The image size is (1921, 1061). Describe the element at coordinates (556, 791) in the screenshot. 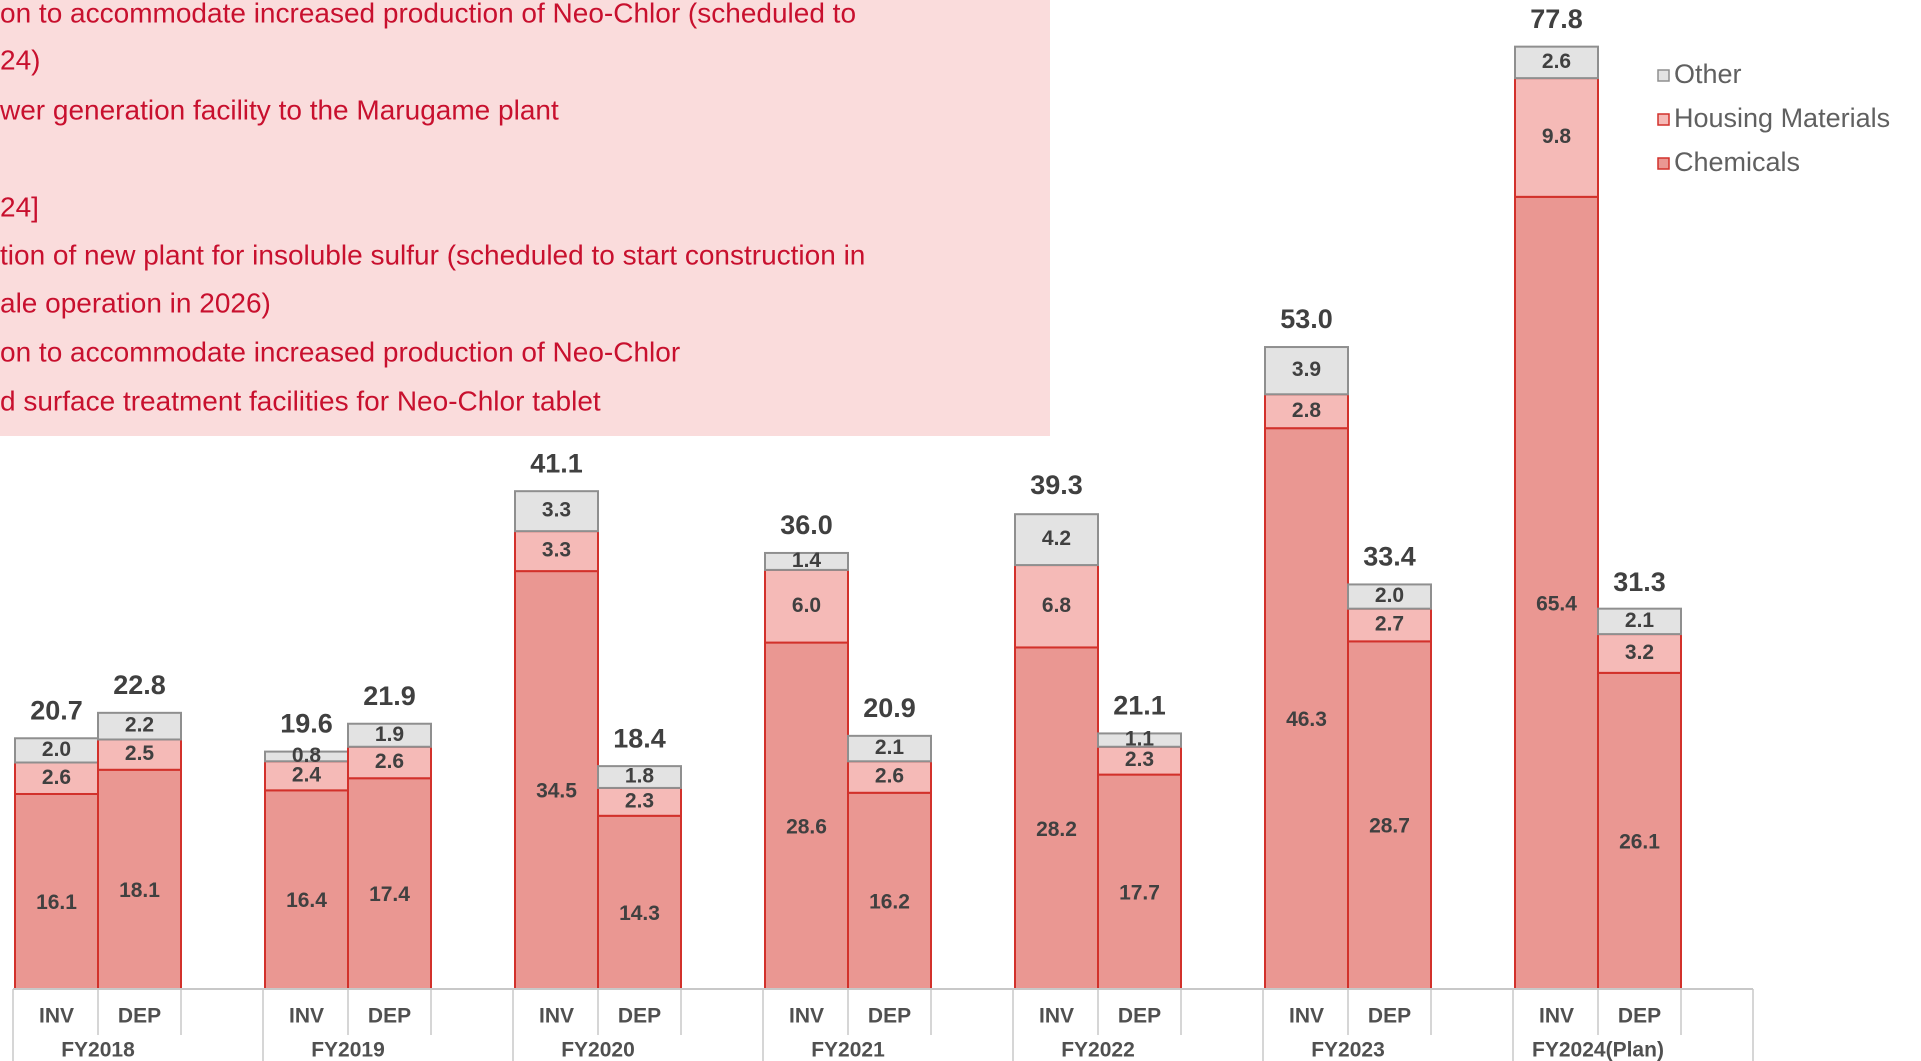

I see `segment-label: 34.5` at that location.